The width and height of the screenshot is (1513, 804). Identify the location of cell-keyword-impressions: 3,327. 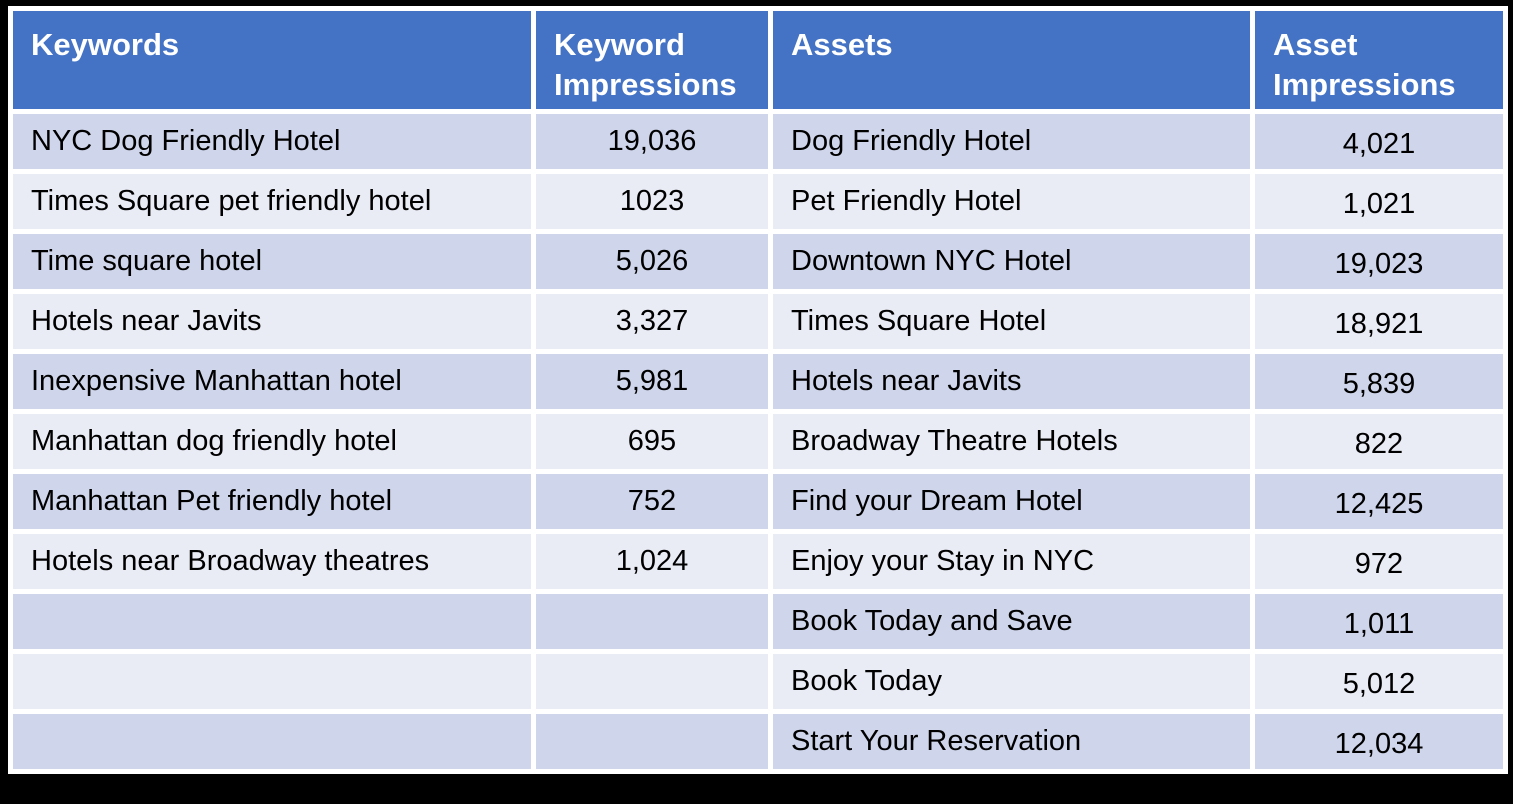
(652, 321).